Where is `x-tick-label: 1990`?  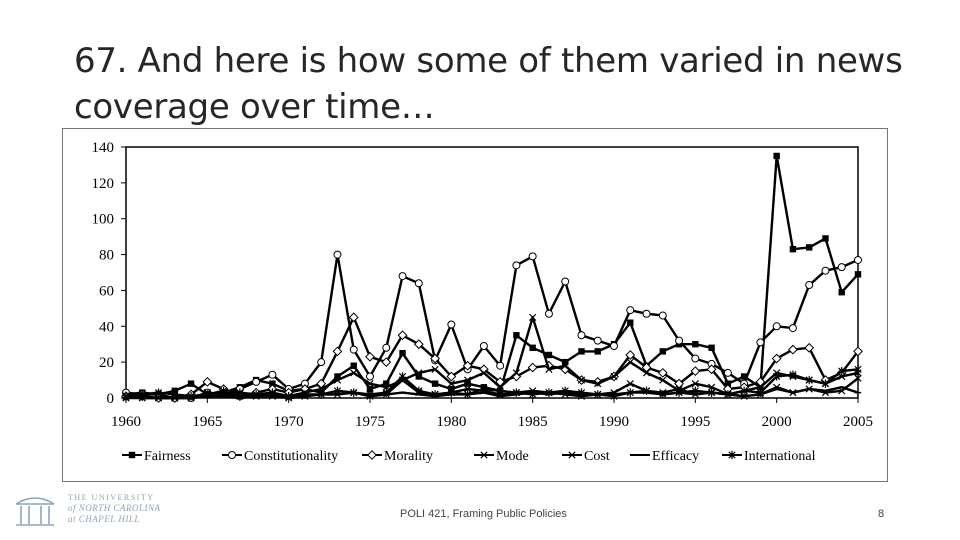
x-tick-label: 1990 is located at coordinates (614, 422).